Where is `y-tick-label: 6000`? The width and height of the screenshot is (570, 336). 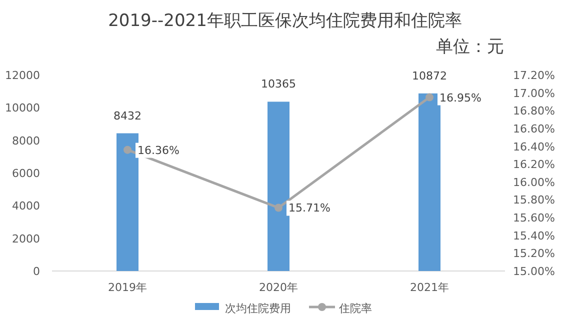 y-tick-label: 6000 is located at coordinates (26, 173).